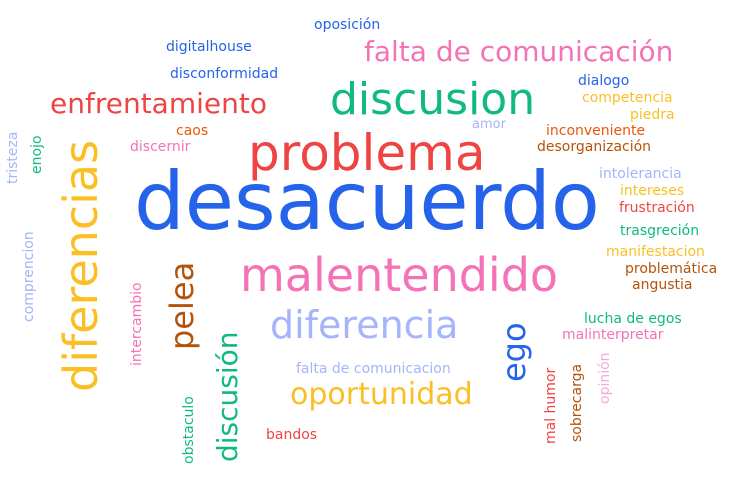  Describe the element at coordinates (633, 319) in the screenshot. I see `word-lucha-de-egos: lucha de egos` at that location.